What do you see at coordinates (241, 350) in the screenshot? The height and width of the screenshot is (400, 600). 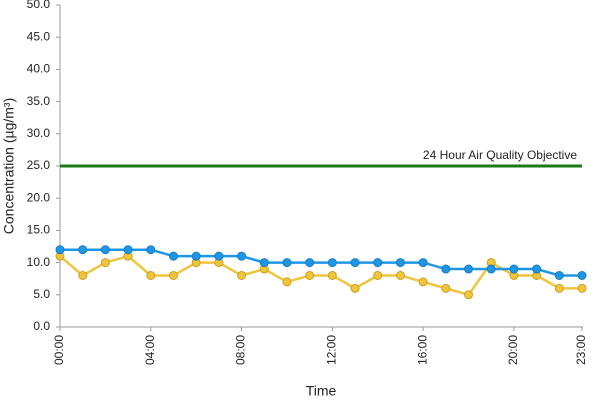 I see `x-tick-label: 08:00` at bounding box center [241, 350].